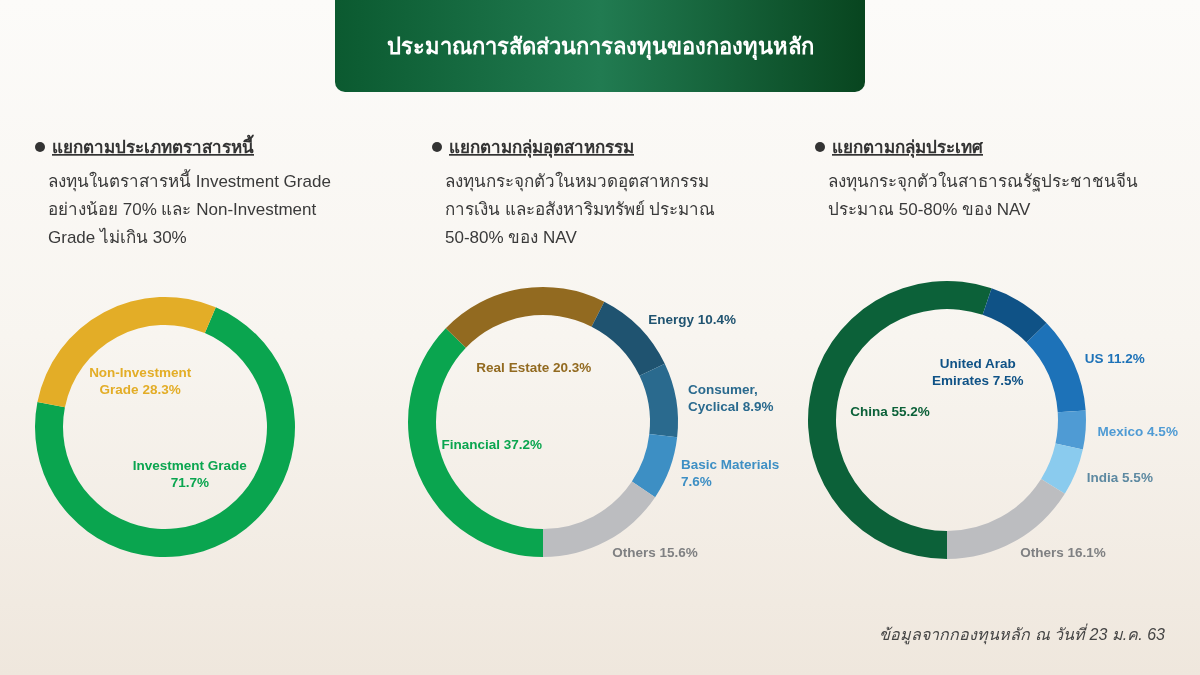 The image size is (1200, 675). What do you see at coordinates (730, 398) in the screenshot?
I see `slice-label: Consumer, Cyclical 8.9%` at bounding box center [730, 398].